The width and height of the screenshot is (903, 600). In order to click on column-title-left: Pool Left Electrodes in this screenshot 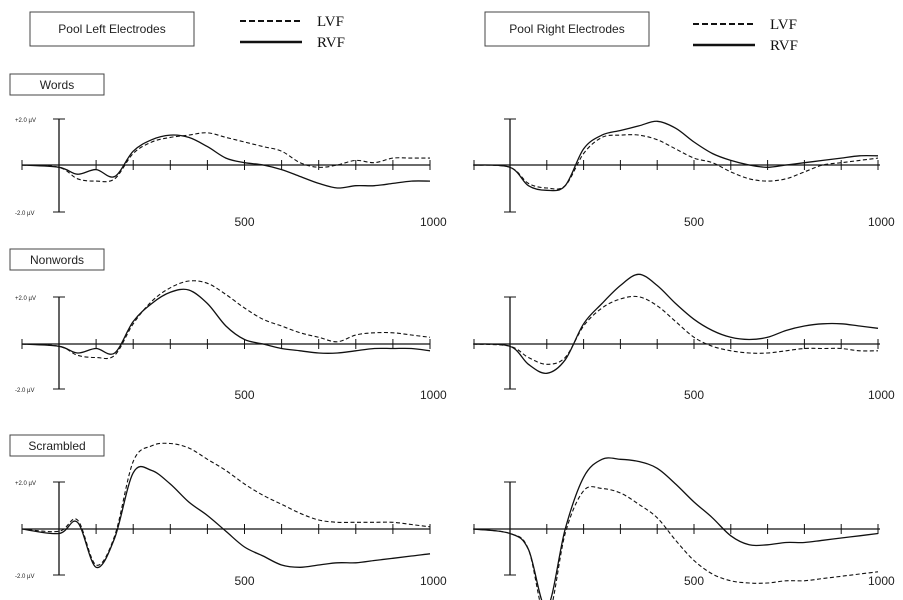, I will do `click(111, 29)`.